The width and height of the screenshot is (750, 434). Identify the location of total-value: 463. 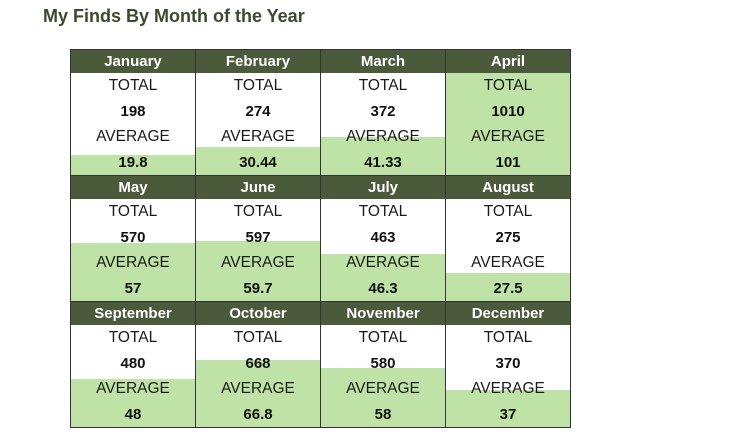
(383, 237).